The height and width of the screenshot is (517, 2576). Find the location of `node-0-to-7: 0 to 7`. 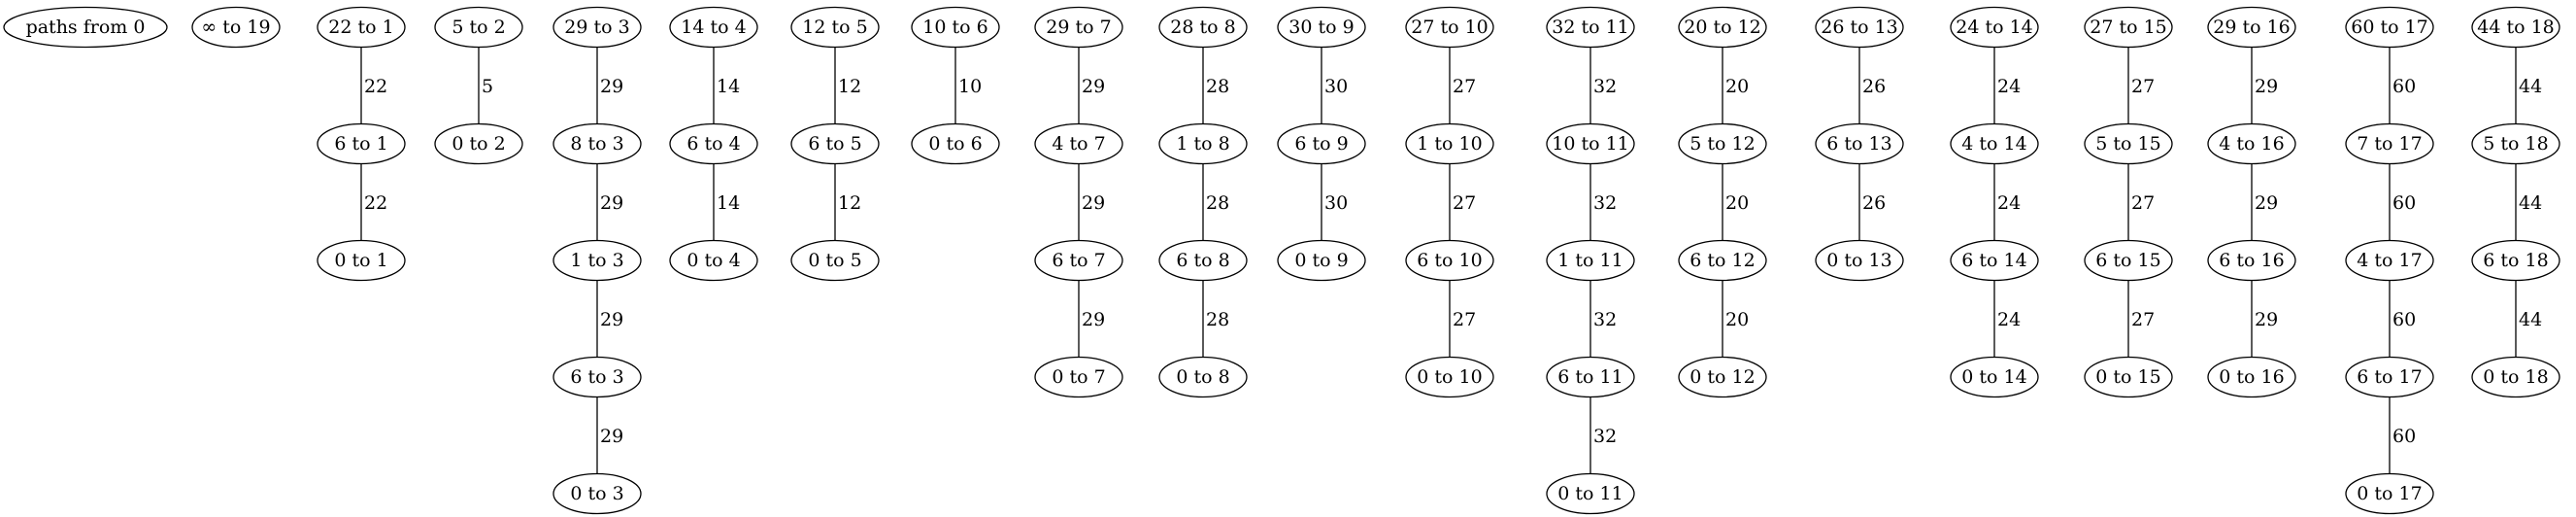

node-0-to-7: 0 to 7 is located at coordinates (1078, 377).